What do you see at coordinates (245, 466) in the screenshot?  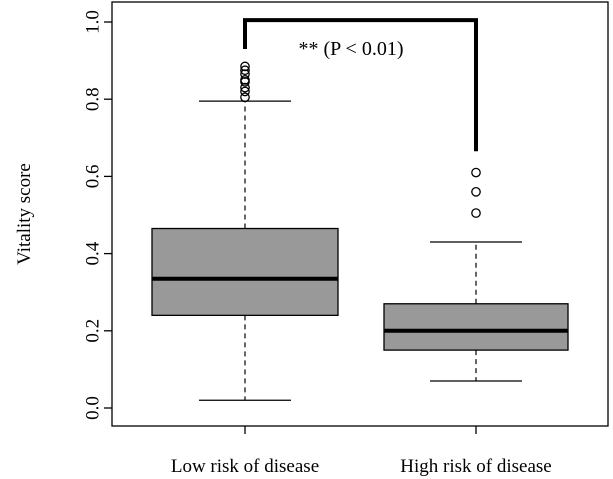 I see `x-category-label: Low risk of disease` at bounding box center [245, 466].